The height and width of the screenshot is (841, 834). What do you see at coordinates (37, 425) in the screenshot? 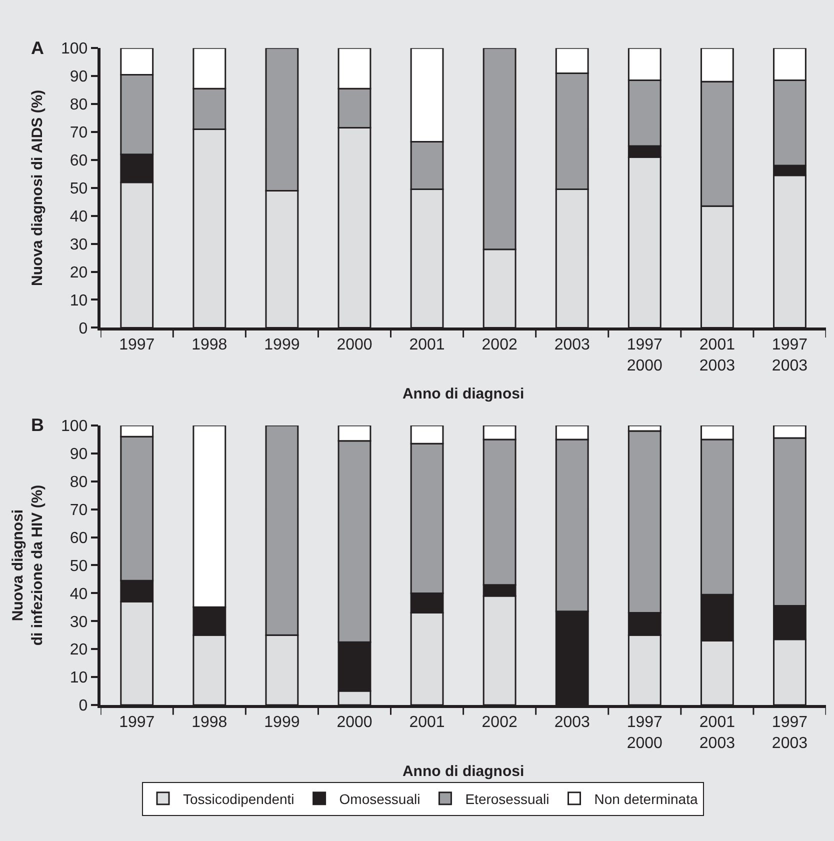
I see `chart-title: B` at bounding box center [37, 425].